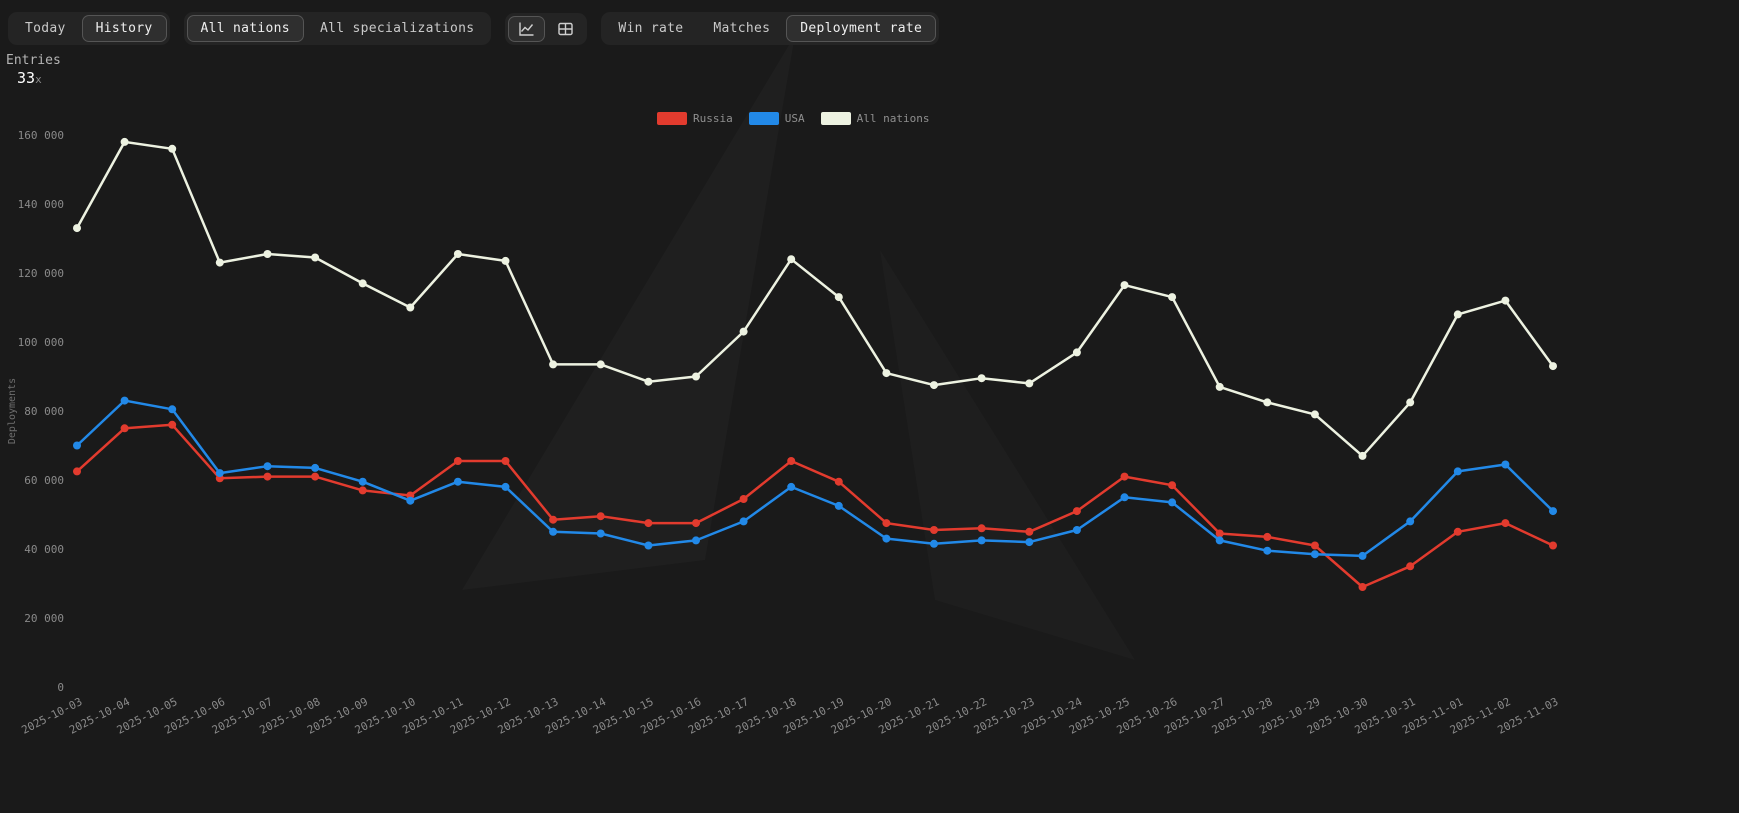 The image size is (1739, 813). I want to click on entries-value: 33, so click(26, 78).